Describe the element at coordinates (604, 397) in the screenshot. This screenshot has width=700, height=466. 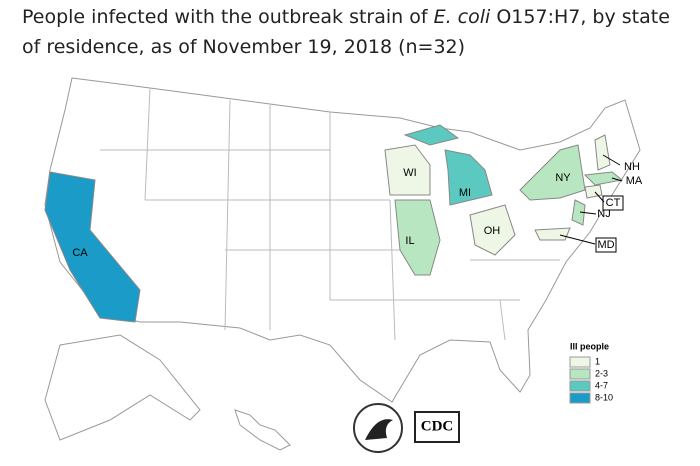
I see `legend-label: 8-10` at that location.